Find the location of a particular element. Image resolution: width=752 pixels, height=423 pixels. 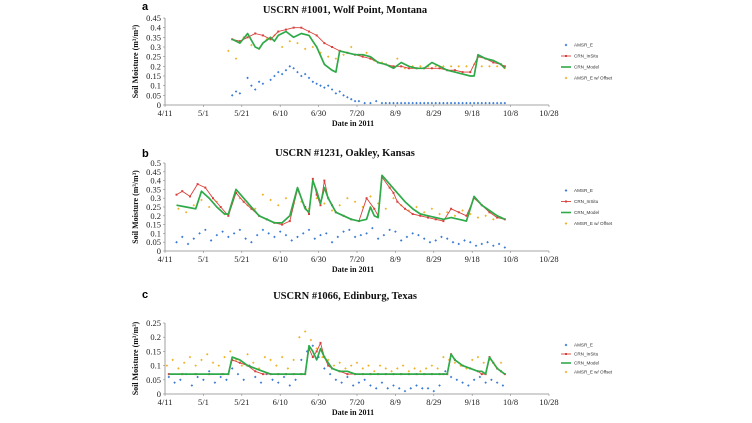

x-tick-label: 10/8 is located at coordinates (510, 113).